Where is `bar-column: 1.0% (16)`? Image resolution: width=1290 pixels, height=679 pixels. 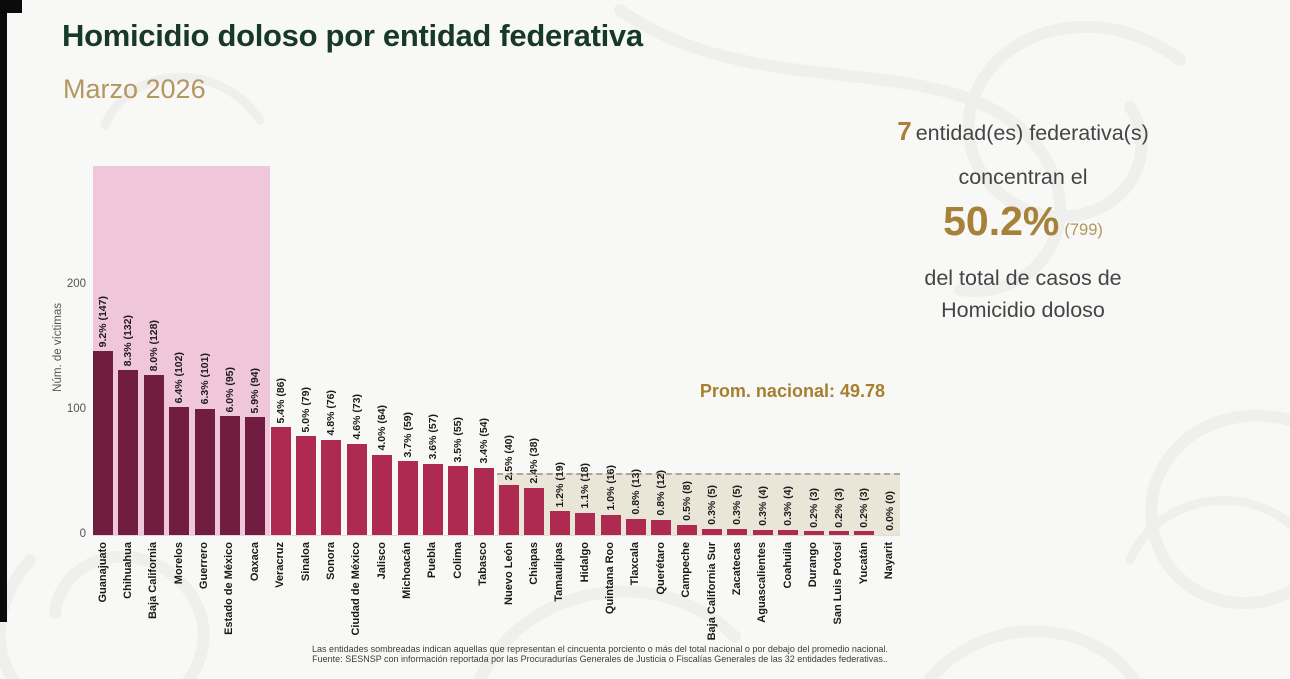
bar-column: 1.0% (16) is located at coordinates (610, 350).